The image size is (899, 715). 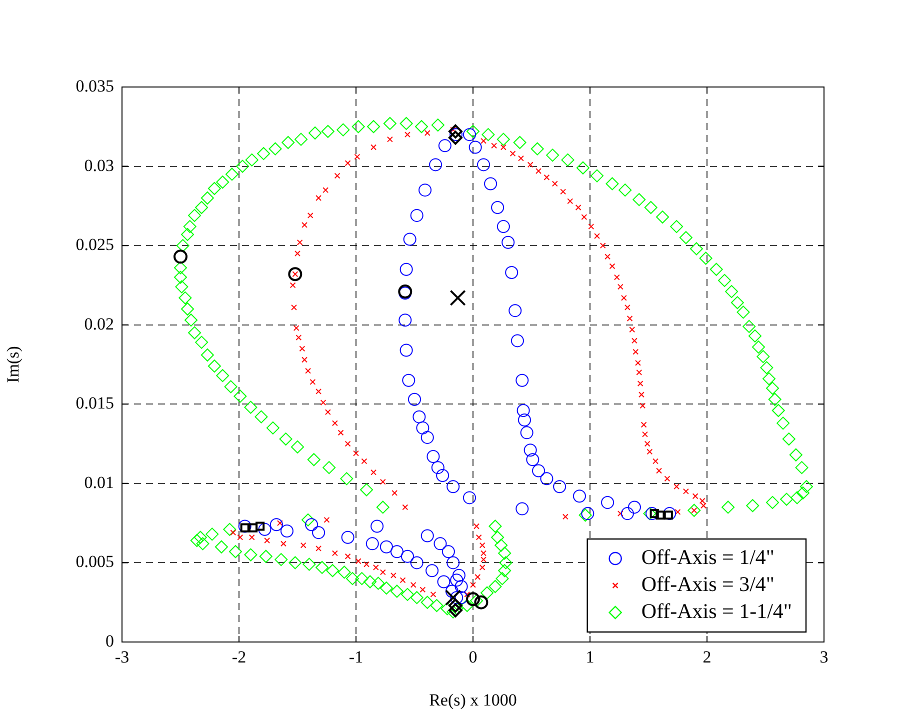 I want to click on y-tick-label: 0.01, so click(x=99, y=482).